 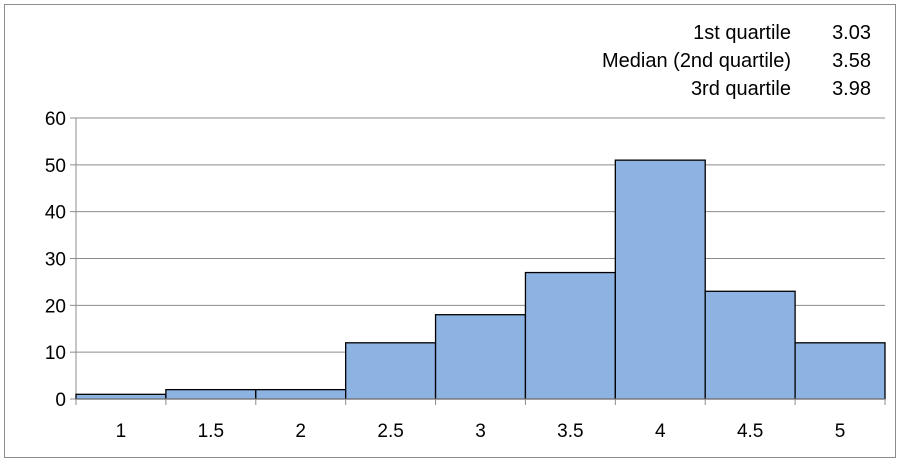 What do you see at coordinates (851, 89) in the screenshot?
I see `stat-value: 3.98` at bounding box center [851, 89].